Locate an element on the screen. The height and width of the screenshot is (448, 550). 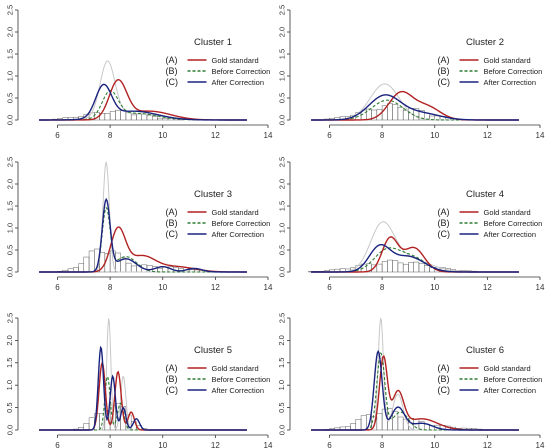
cluster-title: Cluster 4 is located at coordinates (485, 194).